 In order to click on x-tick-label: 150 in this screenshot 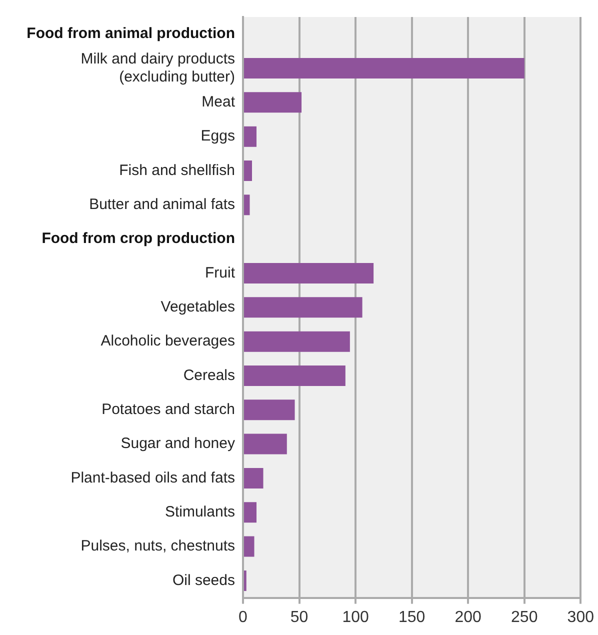, I will do `click(412, 617)`.